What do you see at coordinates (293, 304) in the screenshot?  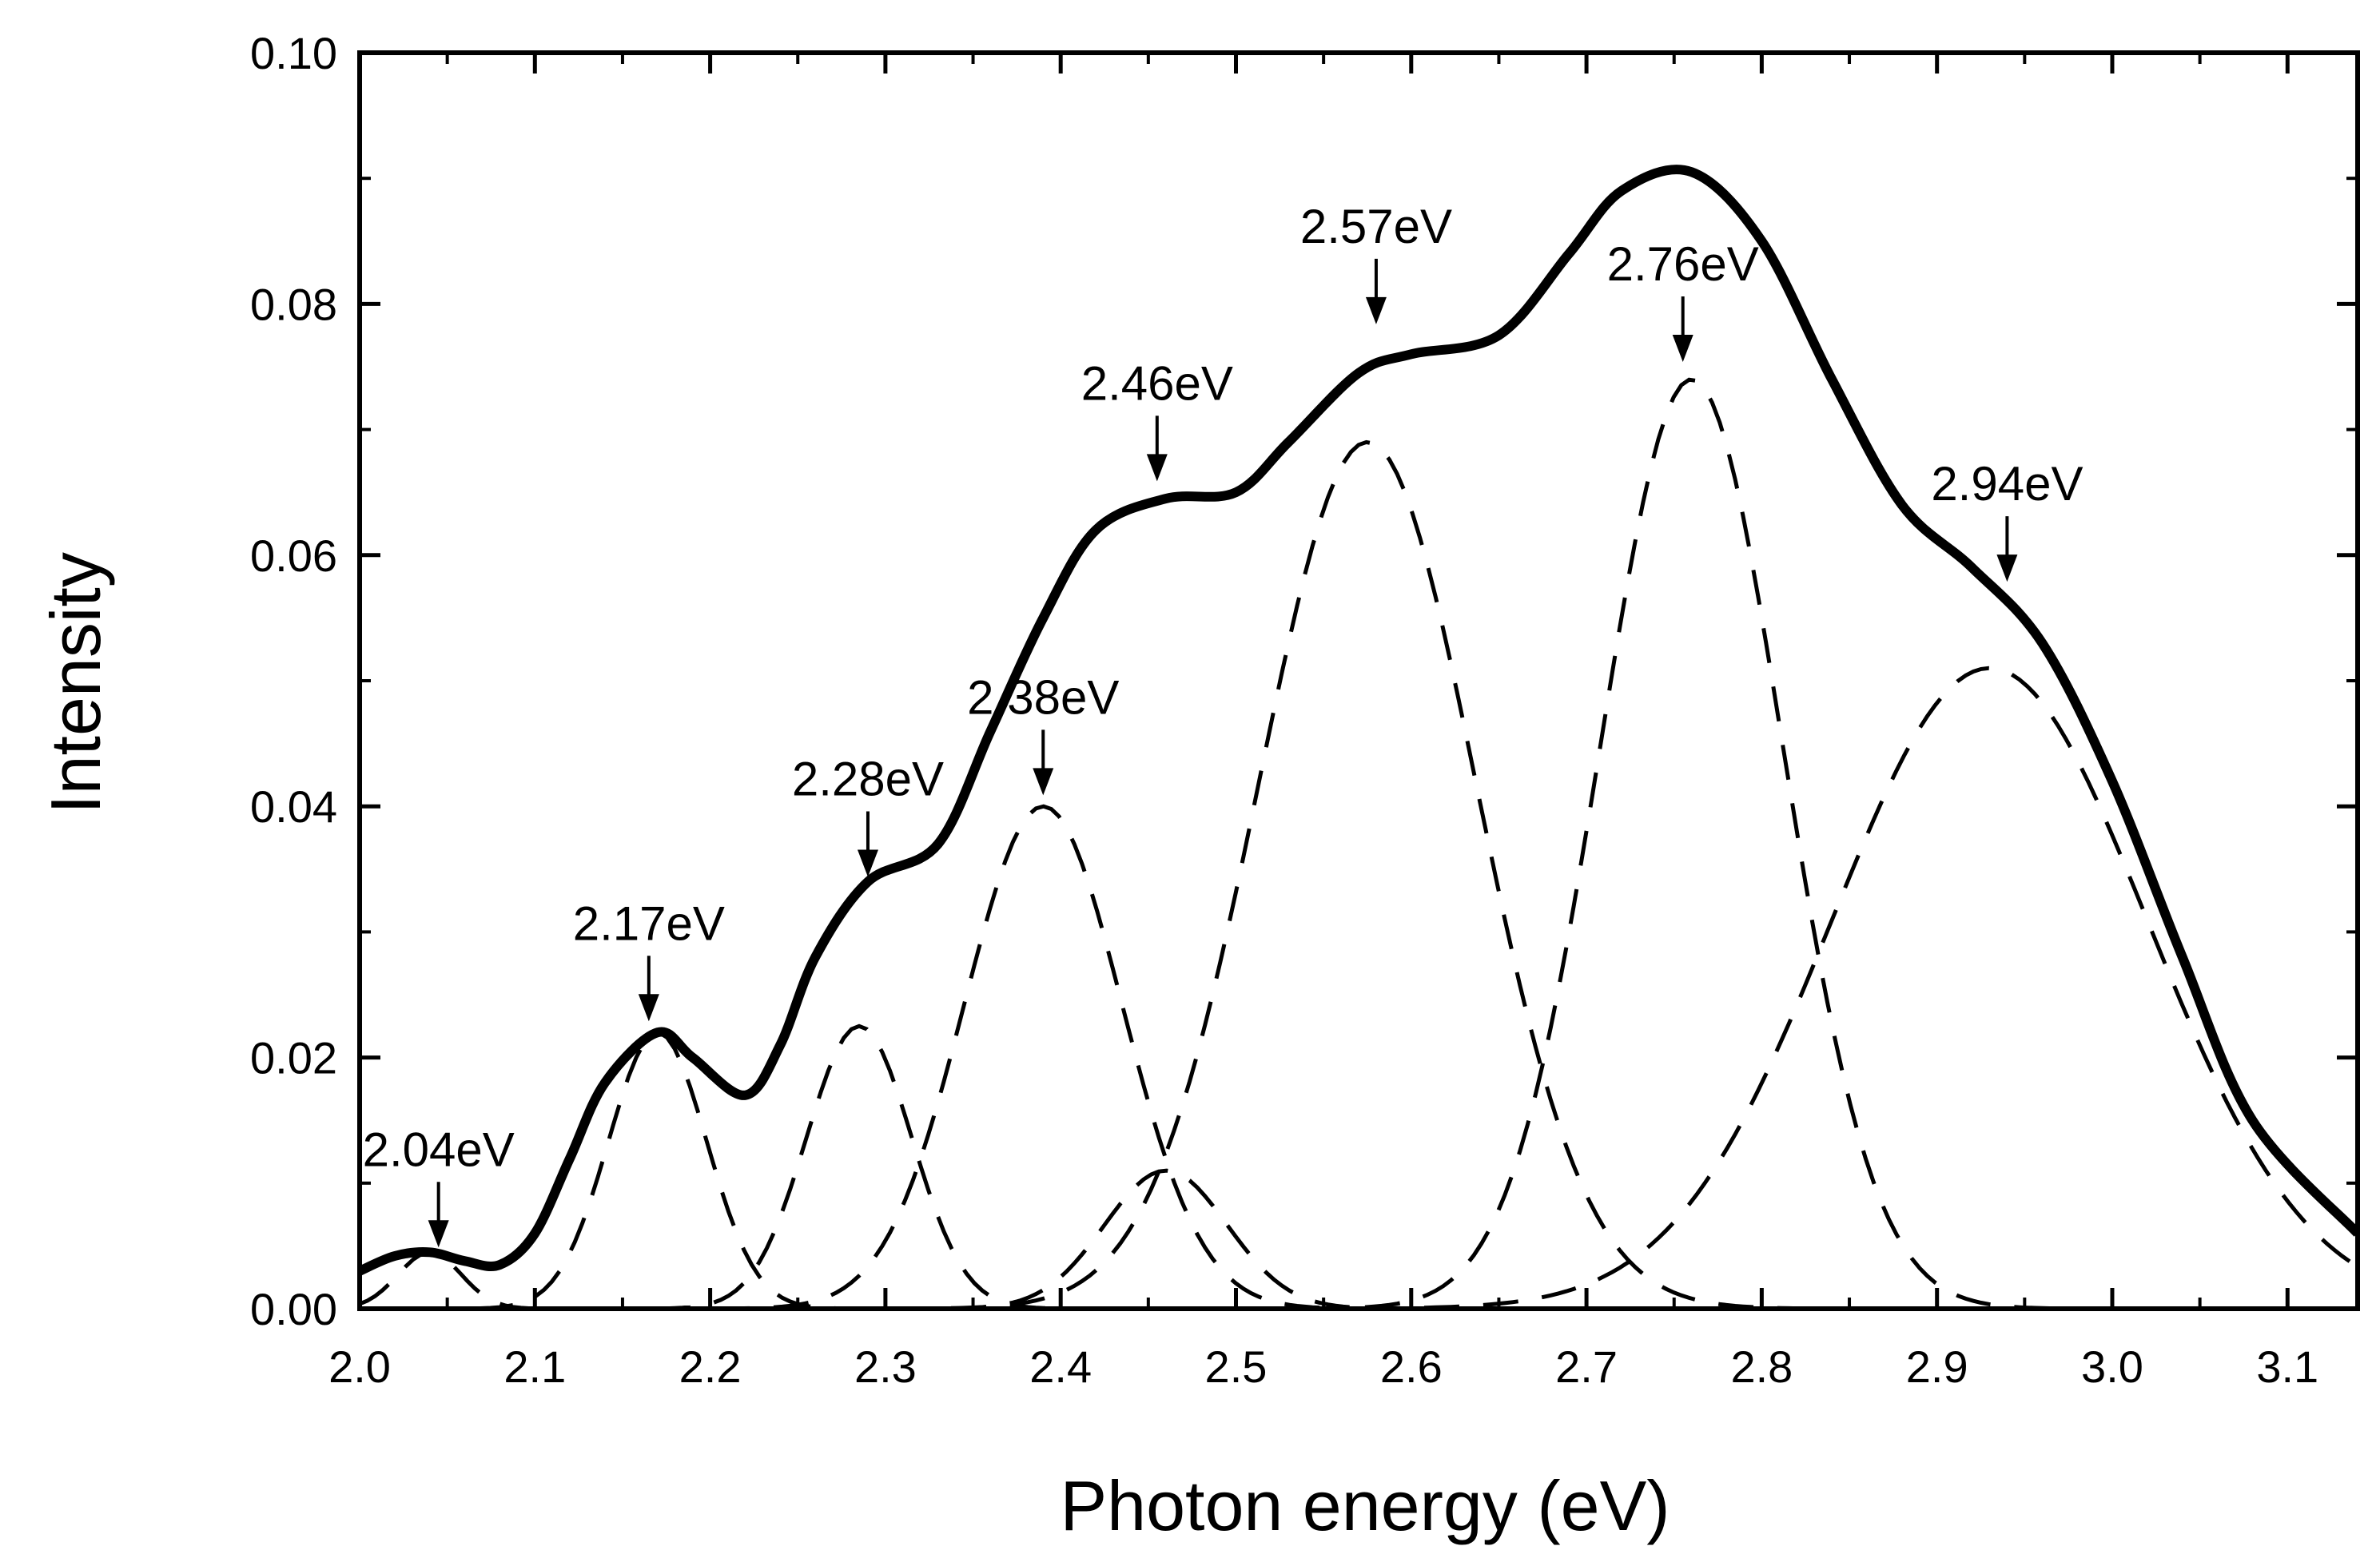 I see `y-tick-label: 0.08` at bounding box center [293, 304].